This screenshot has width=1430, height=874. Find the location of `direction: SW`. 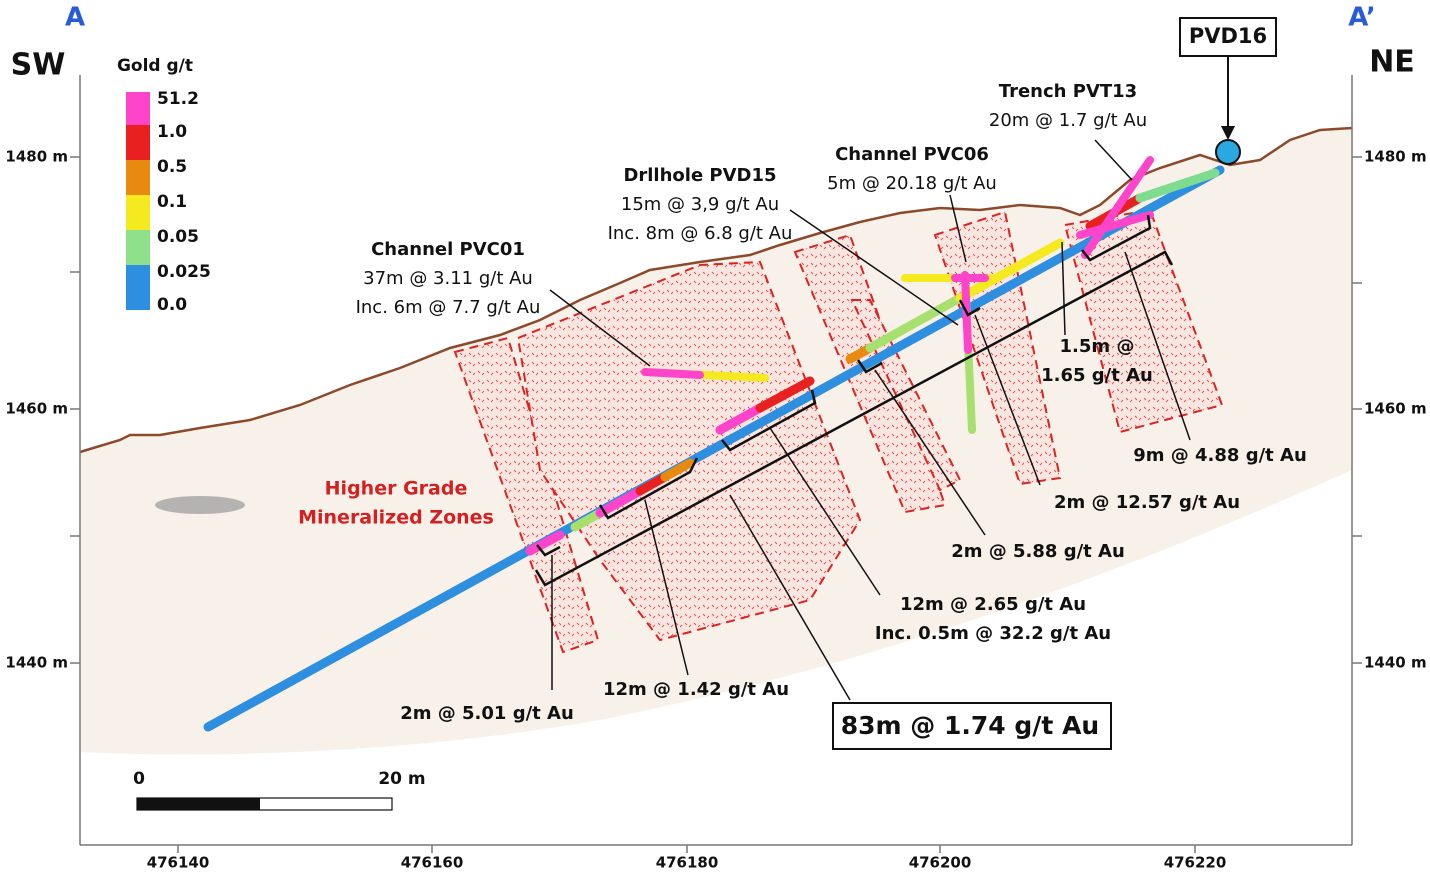

direction: SW is located at coordinates (38, 65).